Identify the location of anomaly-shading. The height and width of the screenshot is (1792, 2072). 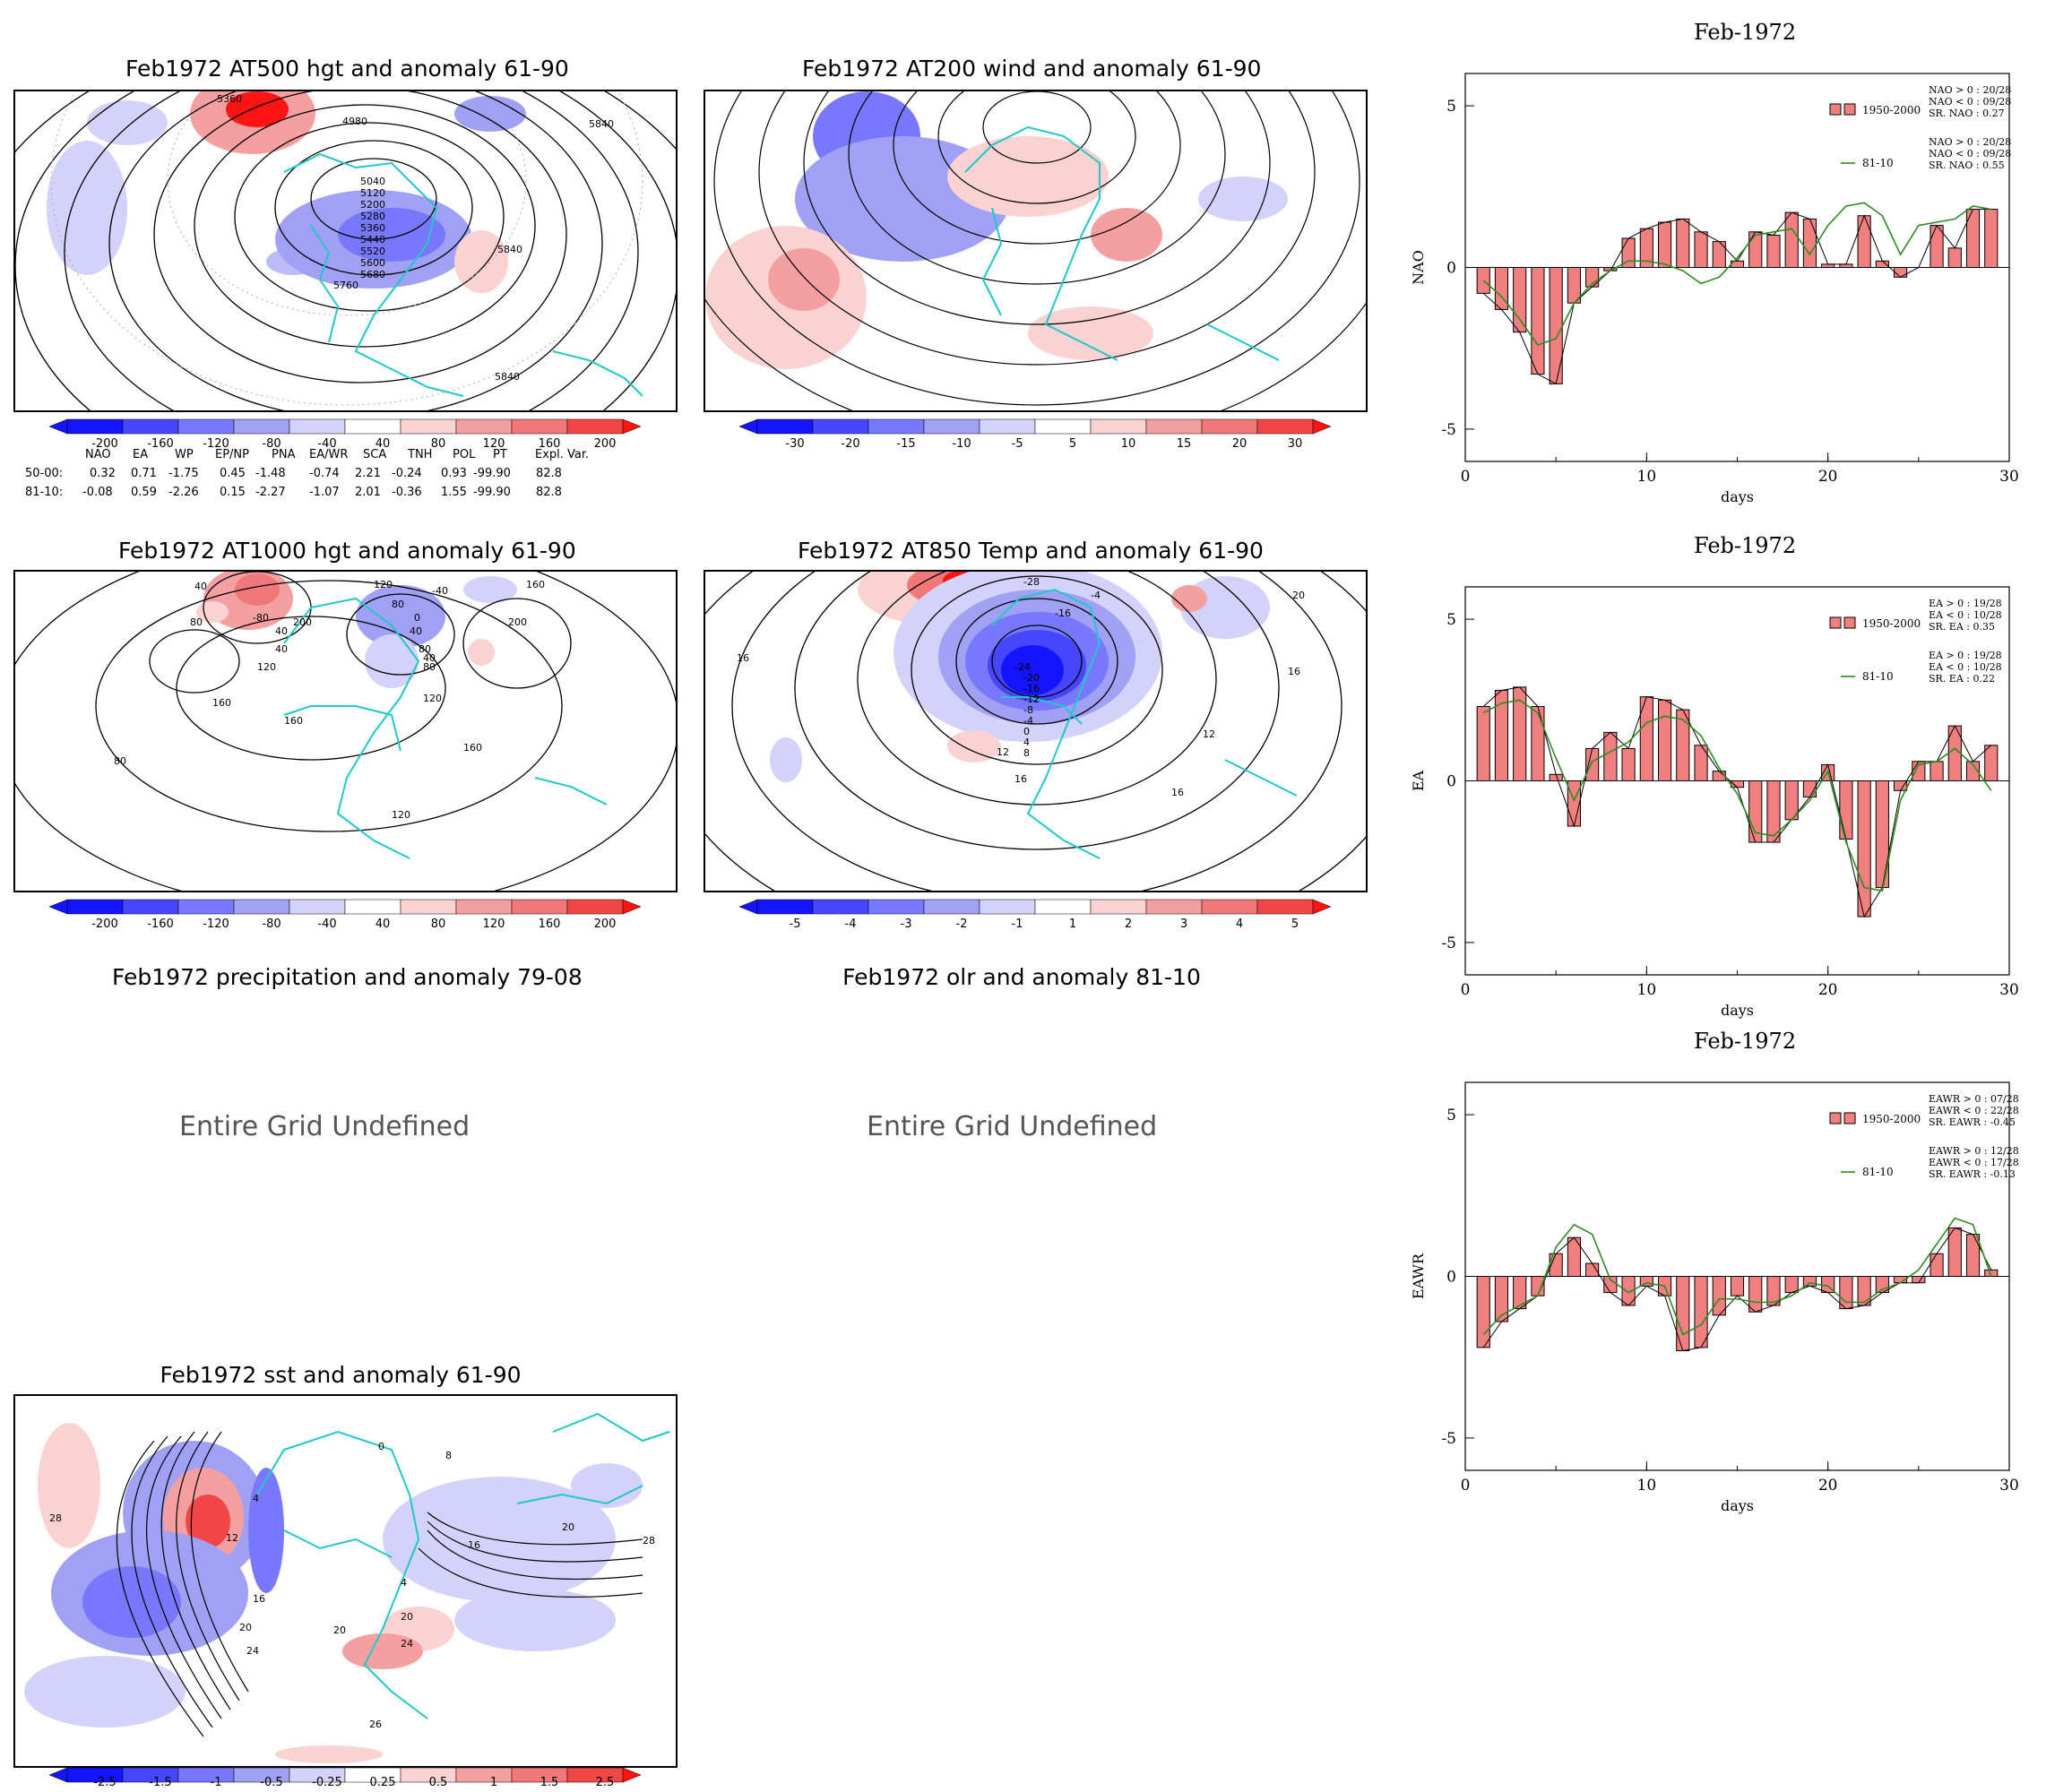
(1020, 677).